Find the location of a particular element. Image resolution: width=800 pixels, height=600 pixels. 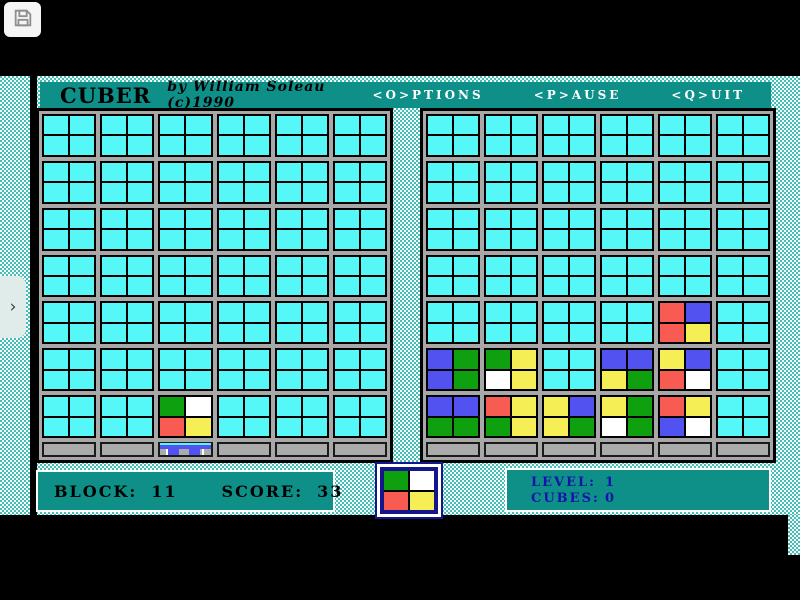

side-panel-tab: › is located at coordinates (13, 307).